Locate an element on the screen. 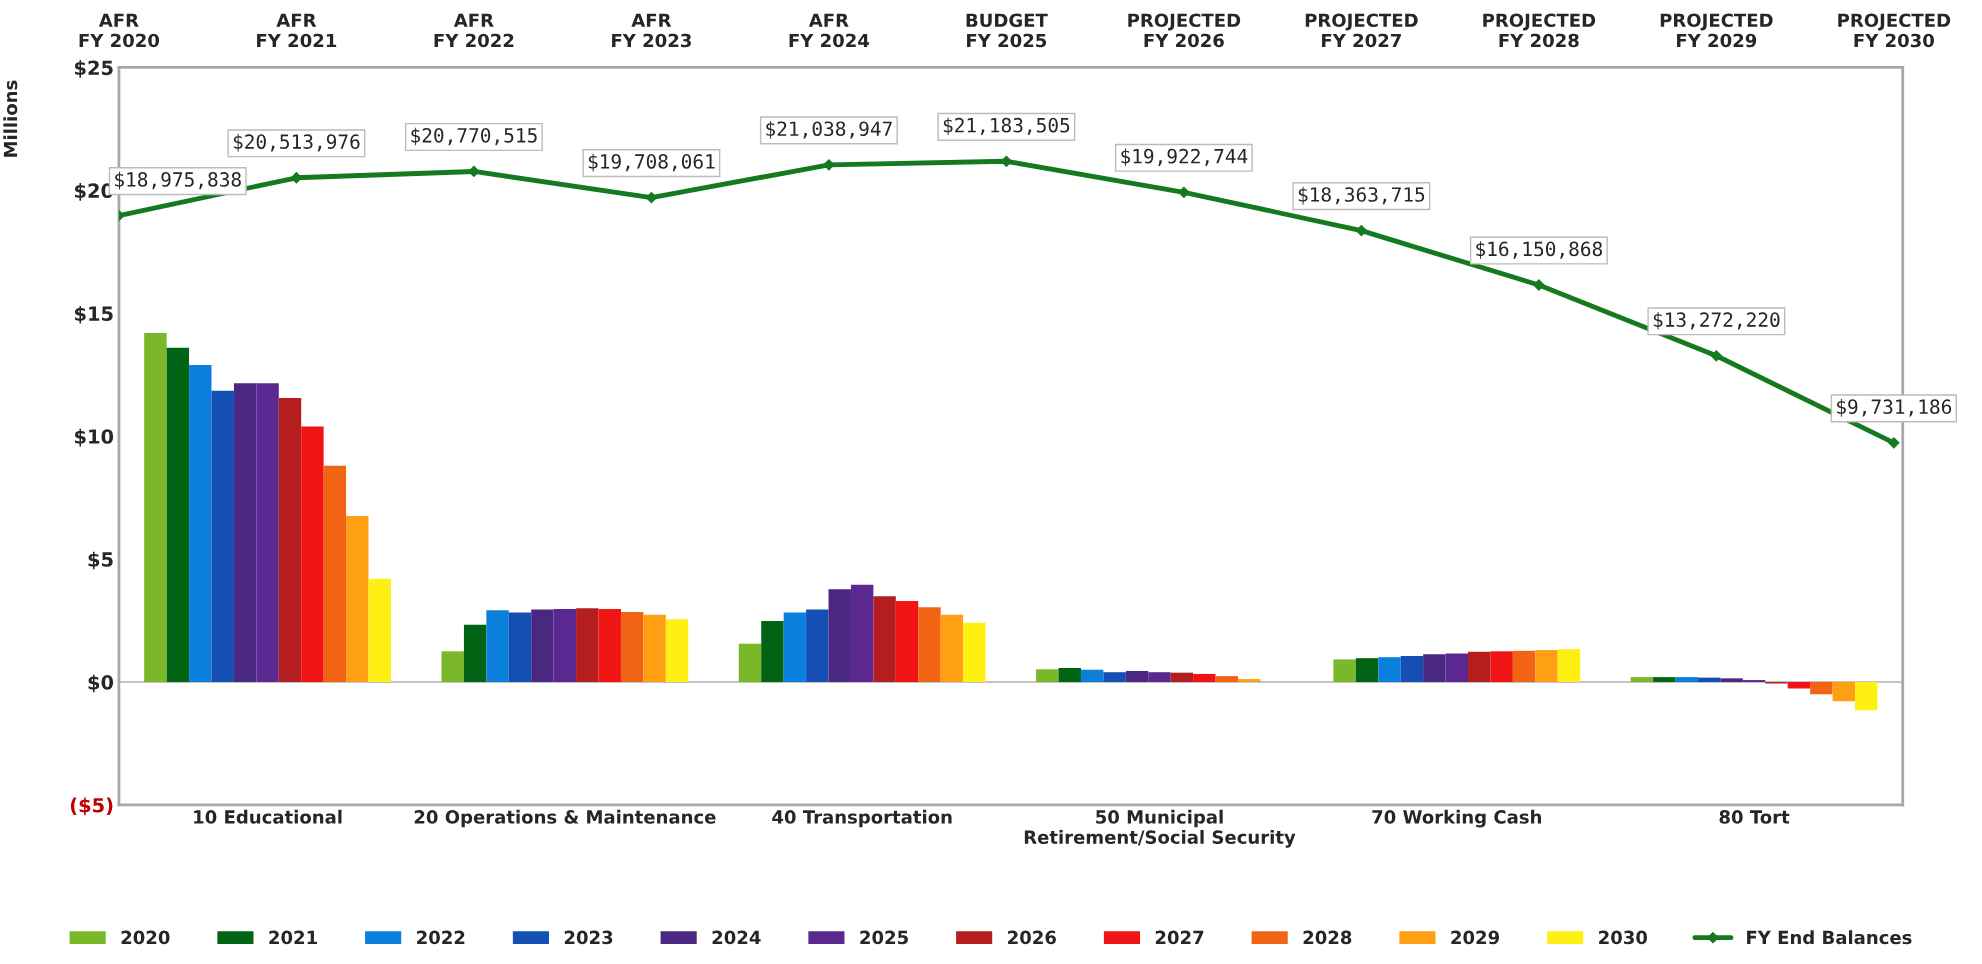 This screenshot has width=1982, height=964. legend-label: 2025 is located at coordinates (884, 937).